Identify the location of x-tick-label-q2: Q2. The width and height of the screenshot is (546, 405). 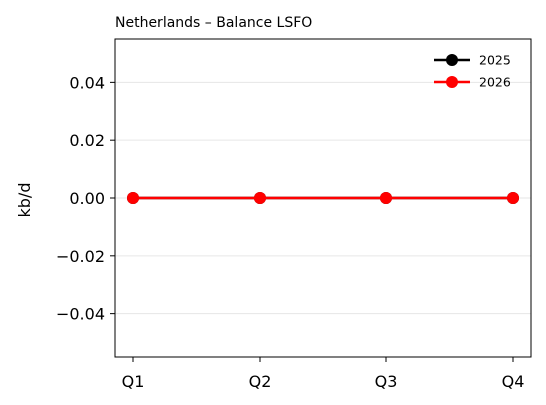
(260, 381).